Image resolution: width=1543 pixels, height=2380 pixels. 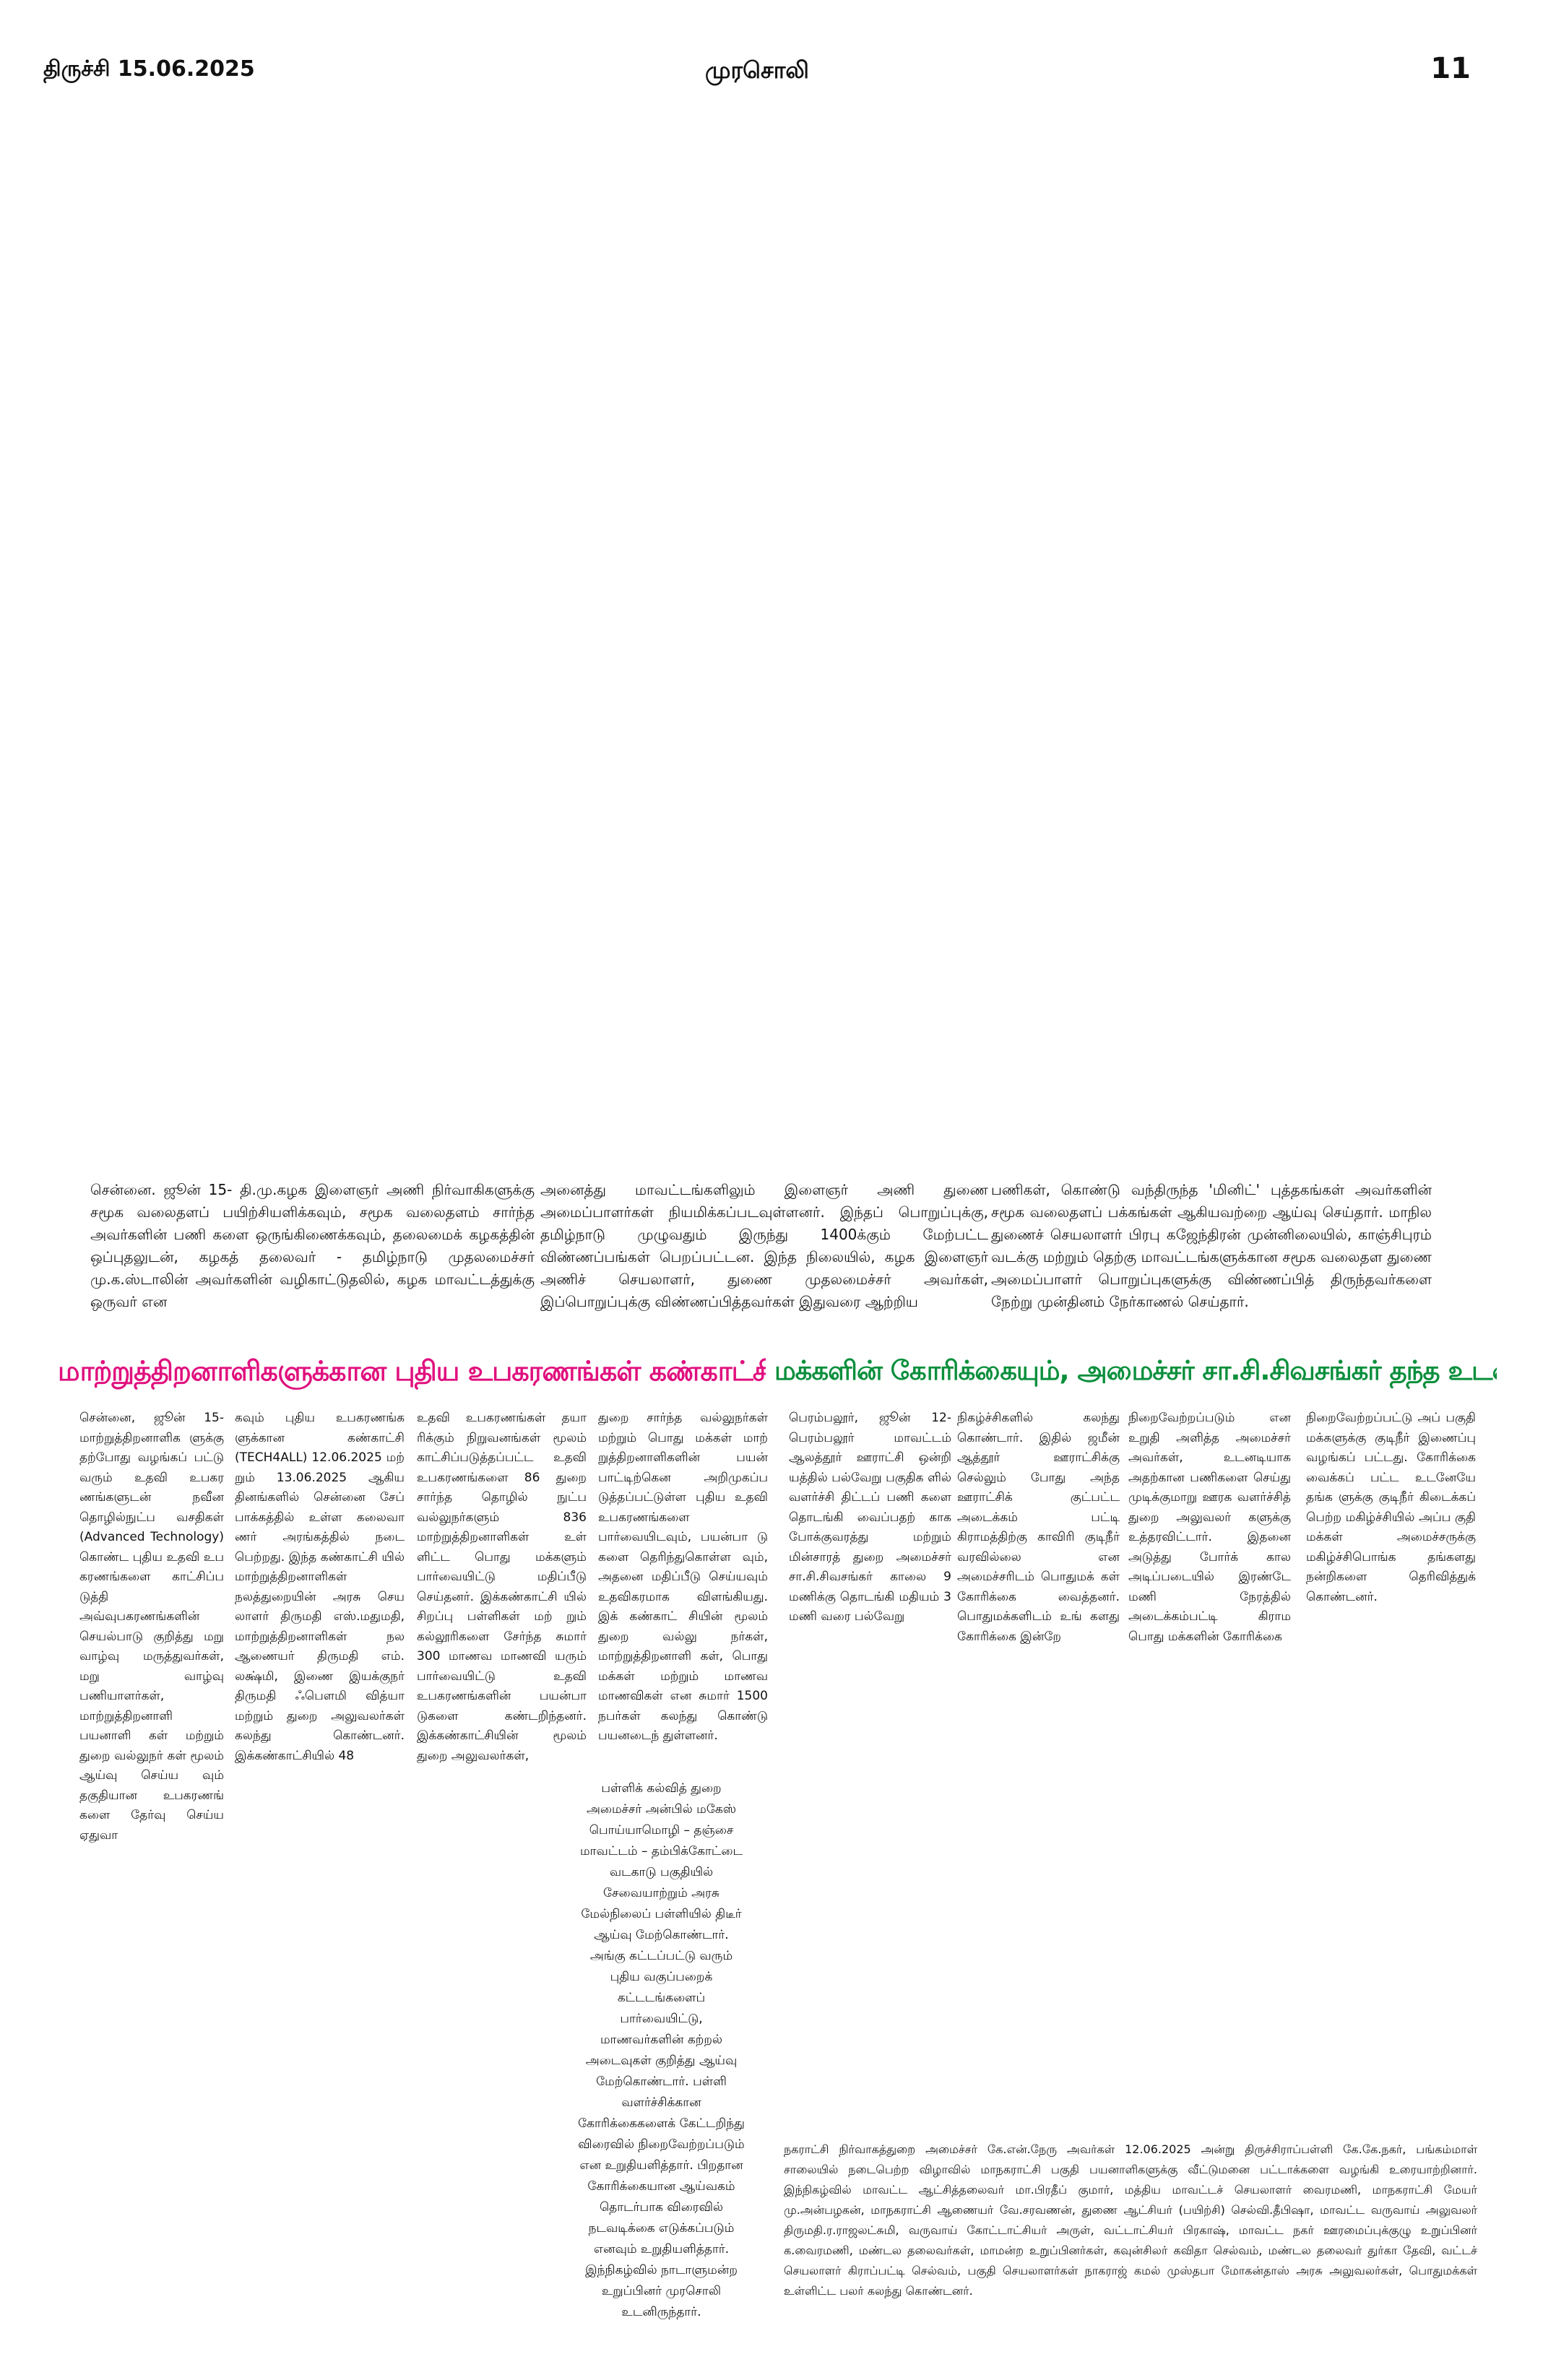 What do you see at coordinates (149, 69) in the screenshot?
I see `edition-date: திருச்சி 15.06.2025` at bounding box center [149, 69].